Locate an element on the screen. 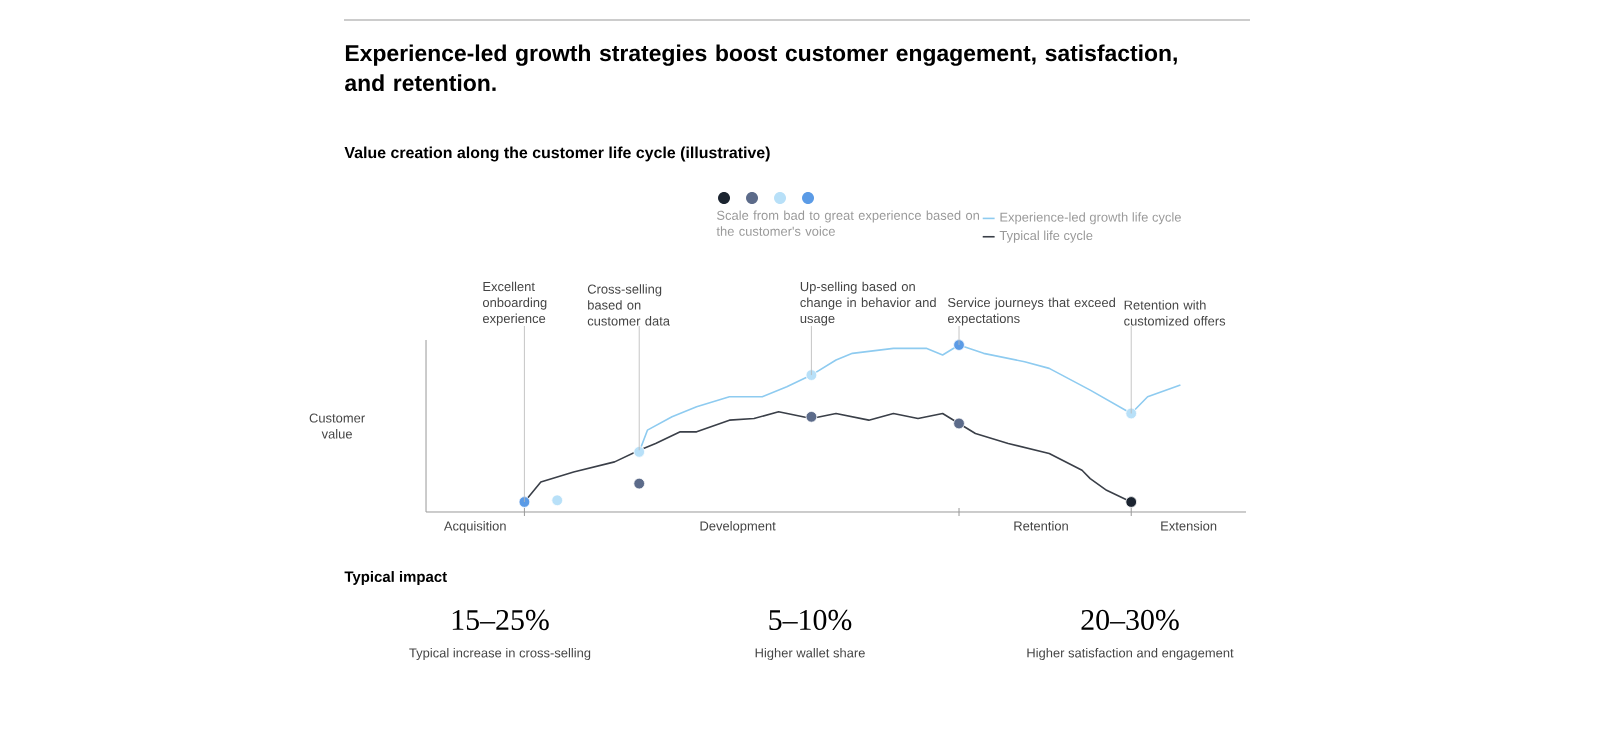 The height and width of the screenshot is (738, 1600). text: 20–30% is located at coordinates (1130, 620).